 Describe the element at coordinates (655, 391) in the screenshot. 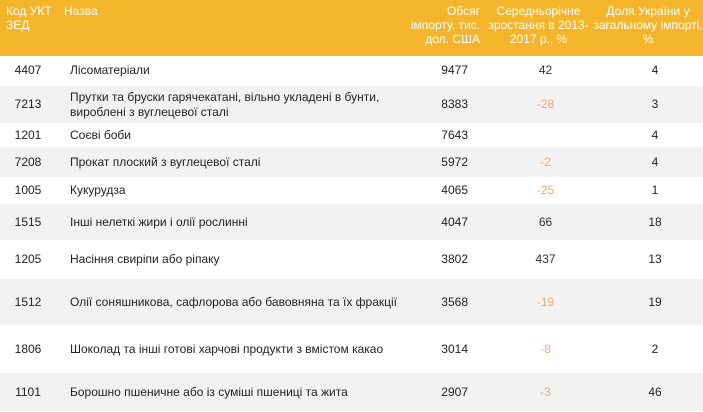

I see `cell-share: 46` at that location.